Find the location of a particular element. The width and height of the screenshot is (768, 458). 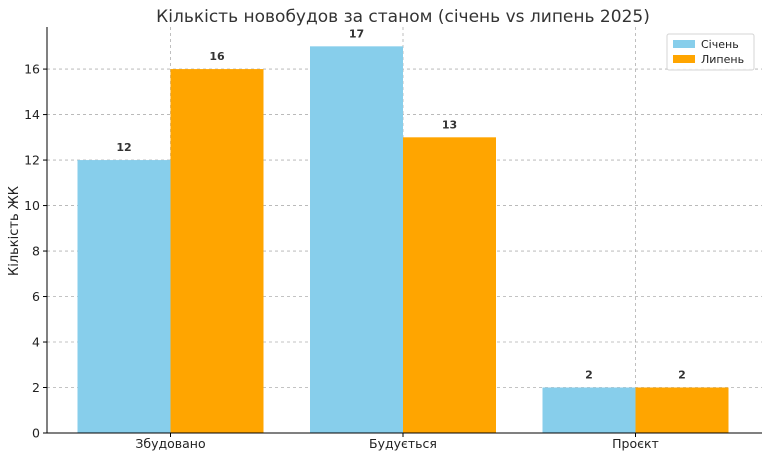

y-tick-label: 4 is located at coordinates (36, 342).